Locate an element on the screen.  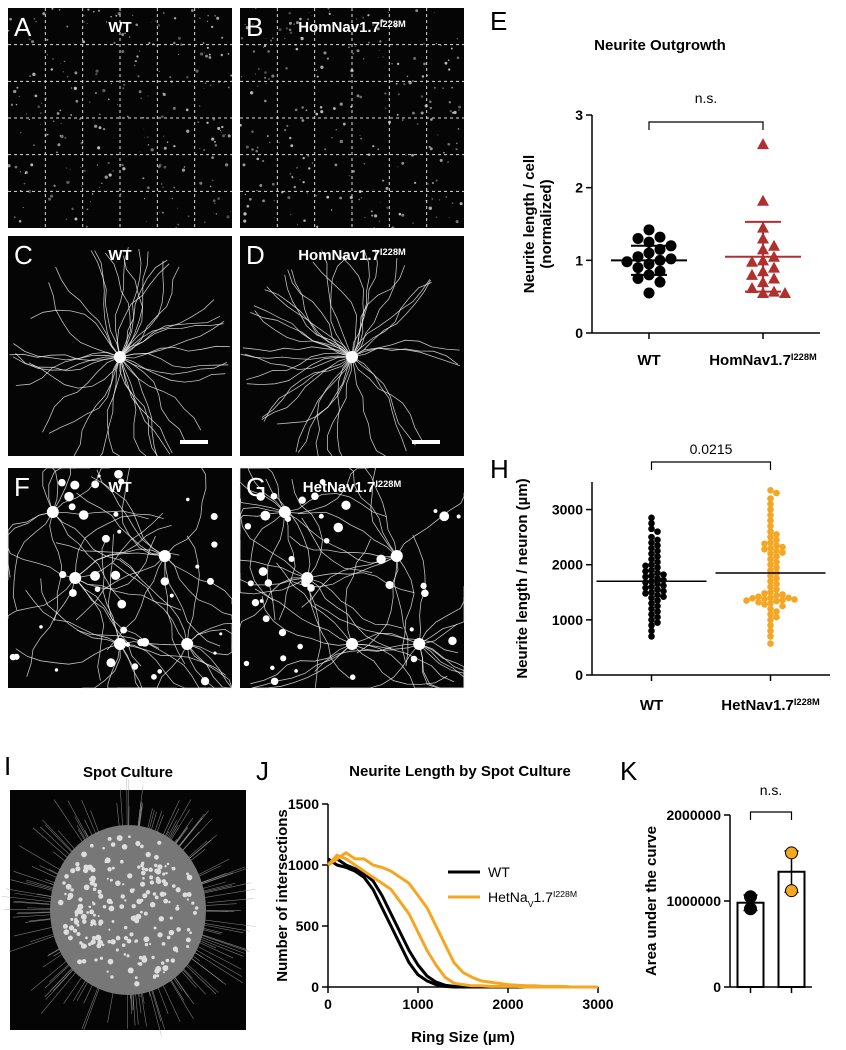
y-tick-label: 0 is located at coordinates (579, 333).